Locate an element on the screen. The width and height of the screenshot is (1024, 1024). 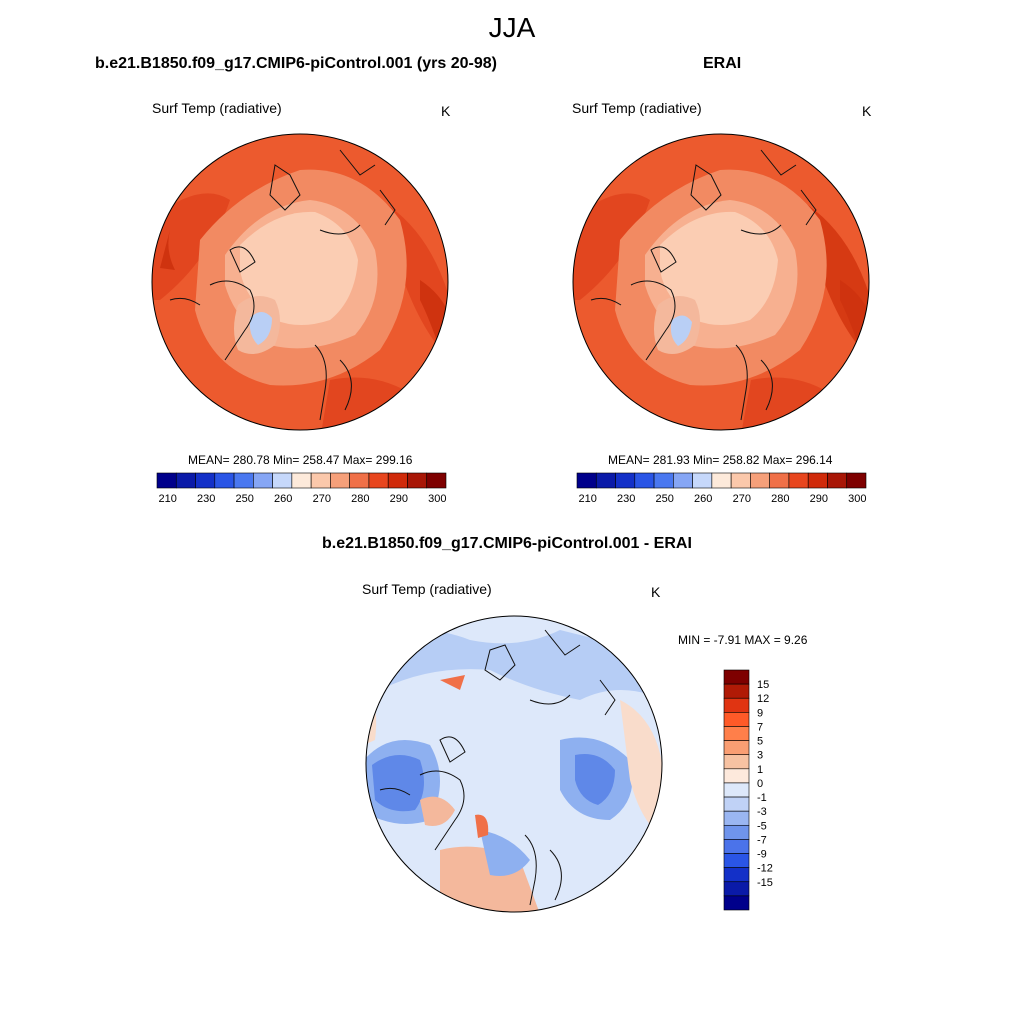
colorbar-tick-label: 5 is located at coordinates (760, 742).